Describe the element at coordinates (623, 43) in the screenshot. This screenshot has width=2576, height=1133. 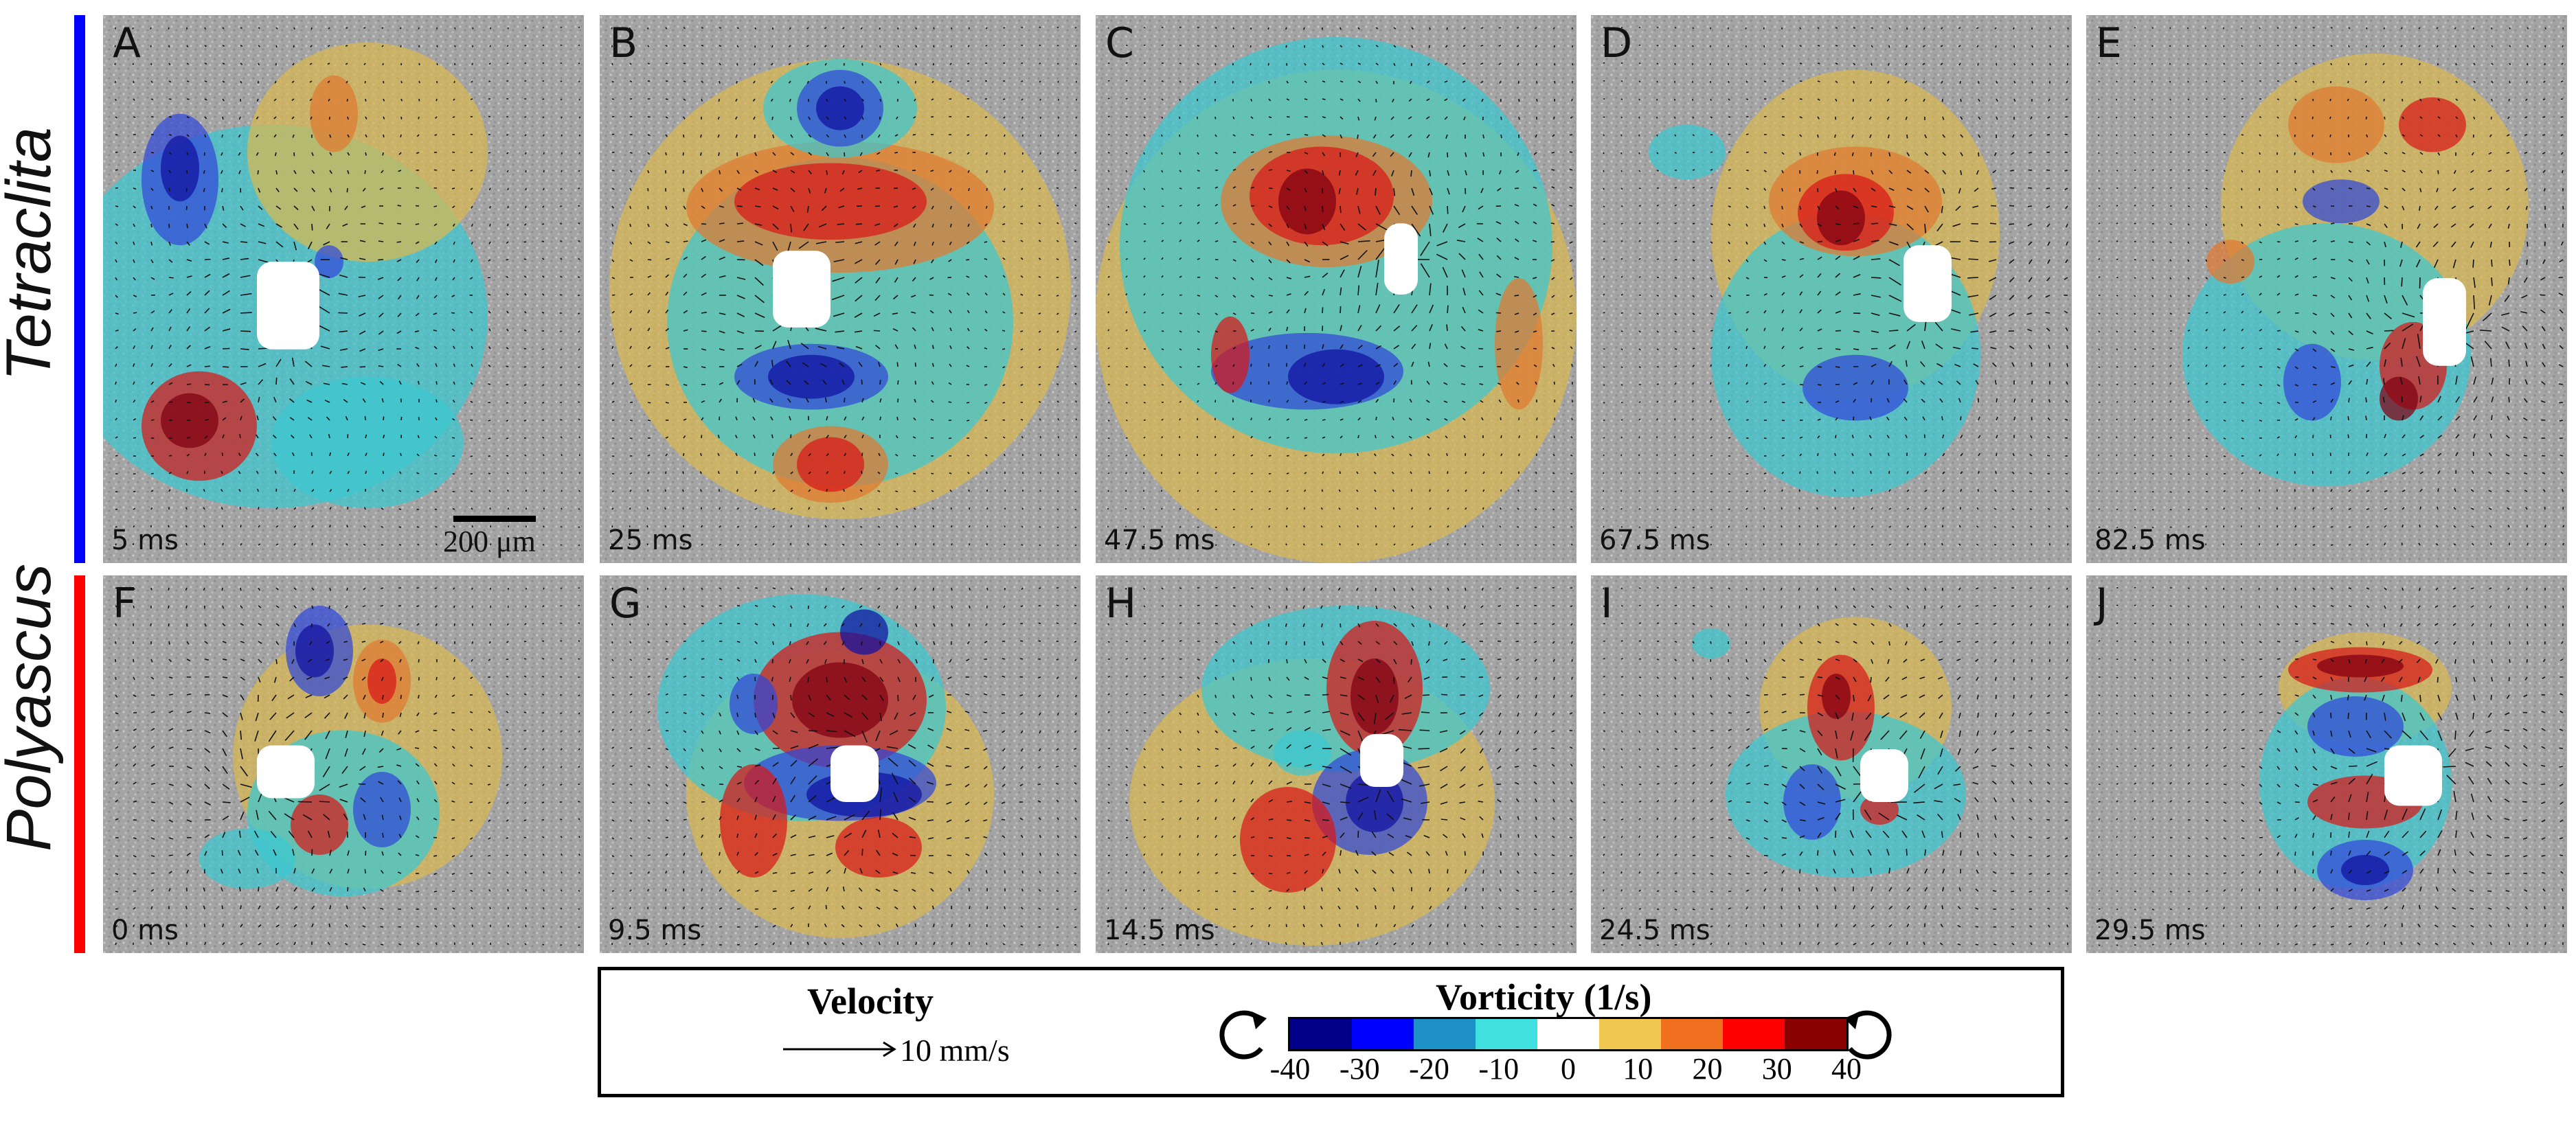
I see `panel-letter: B` at that location.